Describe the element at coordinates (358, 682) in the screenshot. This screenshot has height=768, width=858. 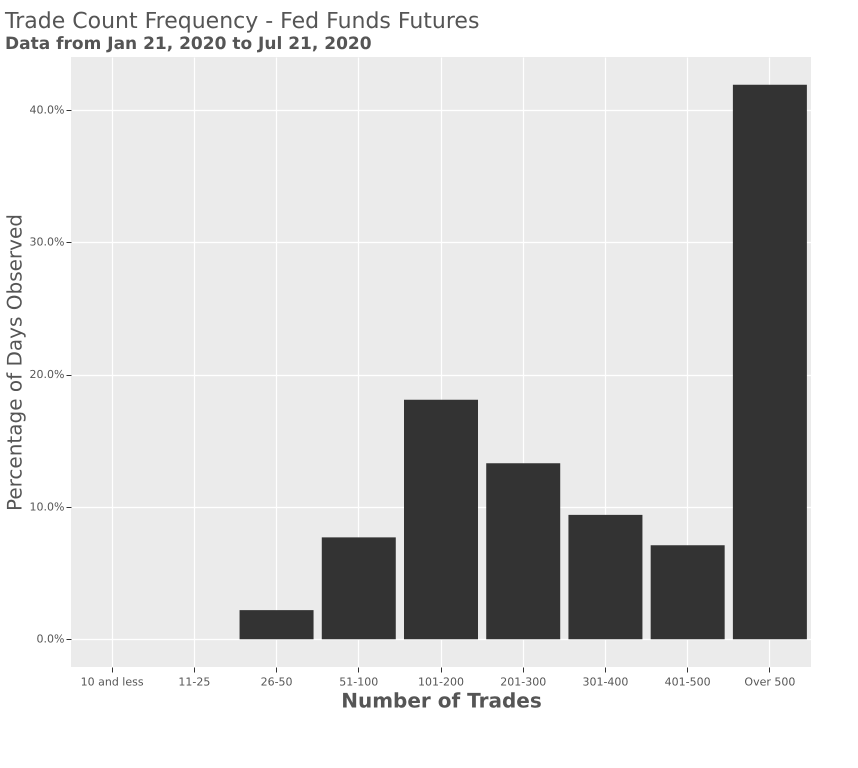
I see `x-tick-label: 51-100` at that location.